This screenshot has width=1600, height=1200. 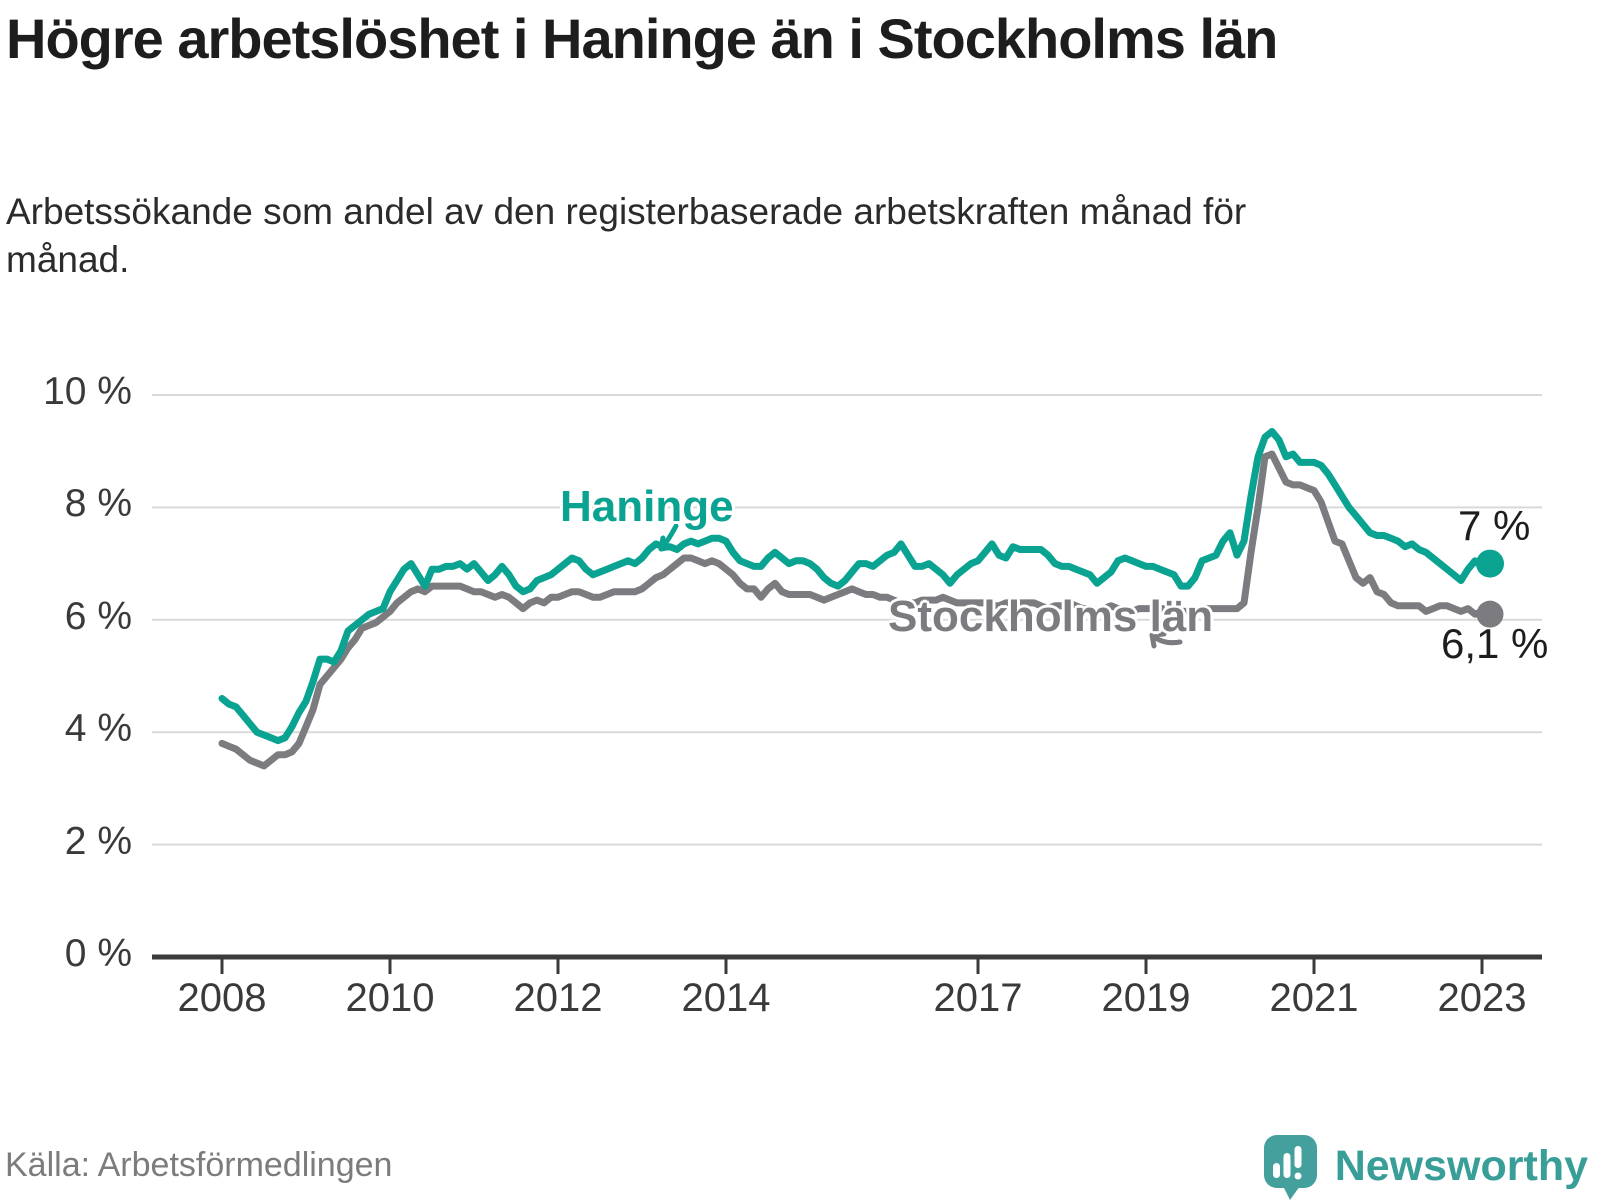 What do you see at coordinates (558, 998) in the screenshot?
I see `x-axis-label-2012: 2012` at bounding box center [558, 998].